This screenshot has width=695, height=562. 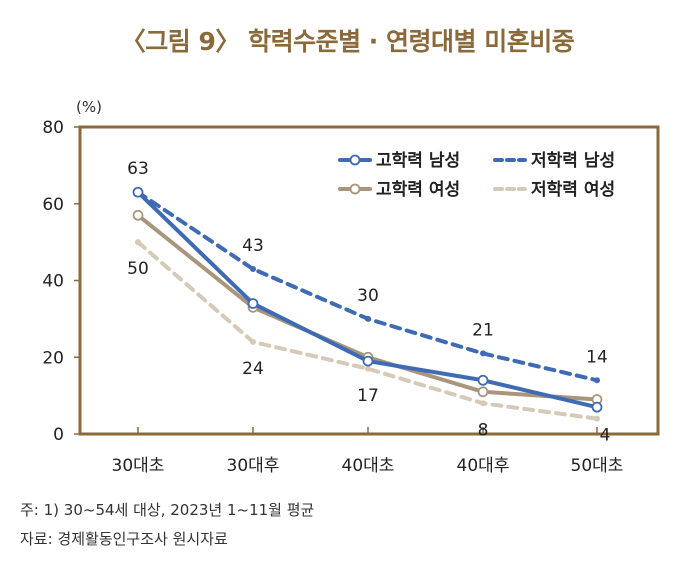 What do you see at coordinates (368, 296) in the screenshot?
I see `data-label-low-edu-male: 30` at bounding box center [368, 296].